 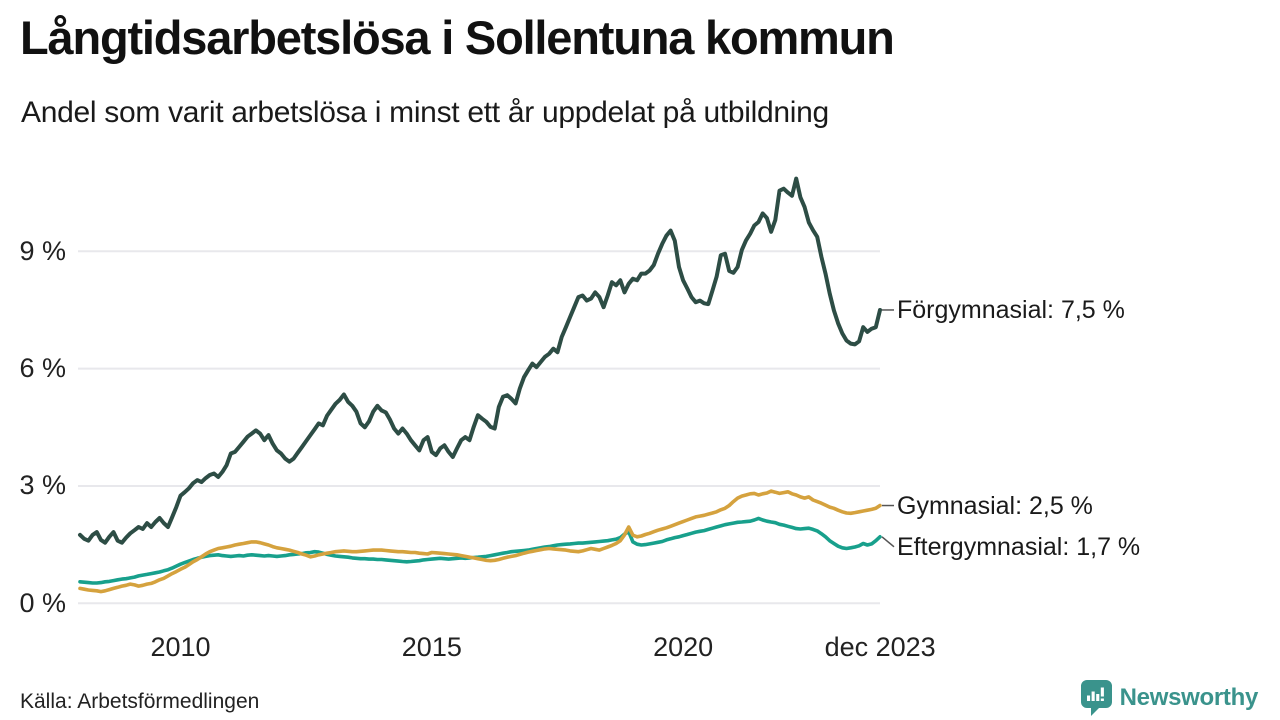 I want to click on x-axis-tick-label: dec 2023, so click(x=880, y=647).